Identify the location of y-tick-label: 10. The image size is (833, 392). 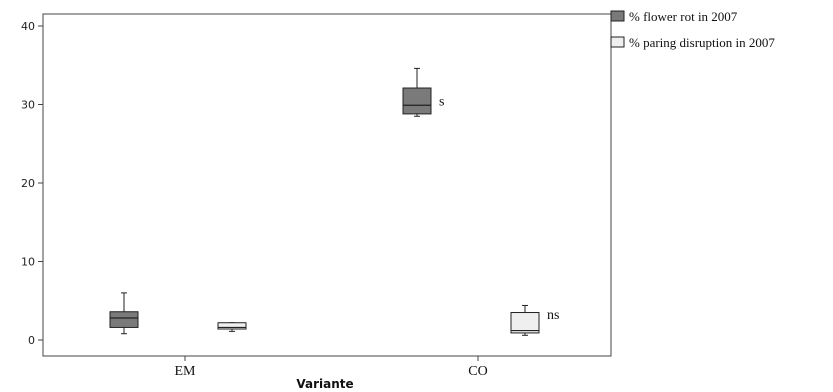
(28, 262).